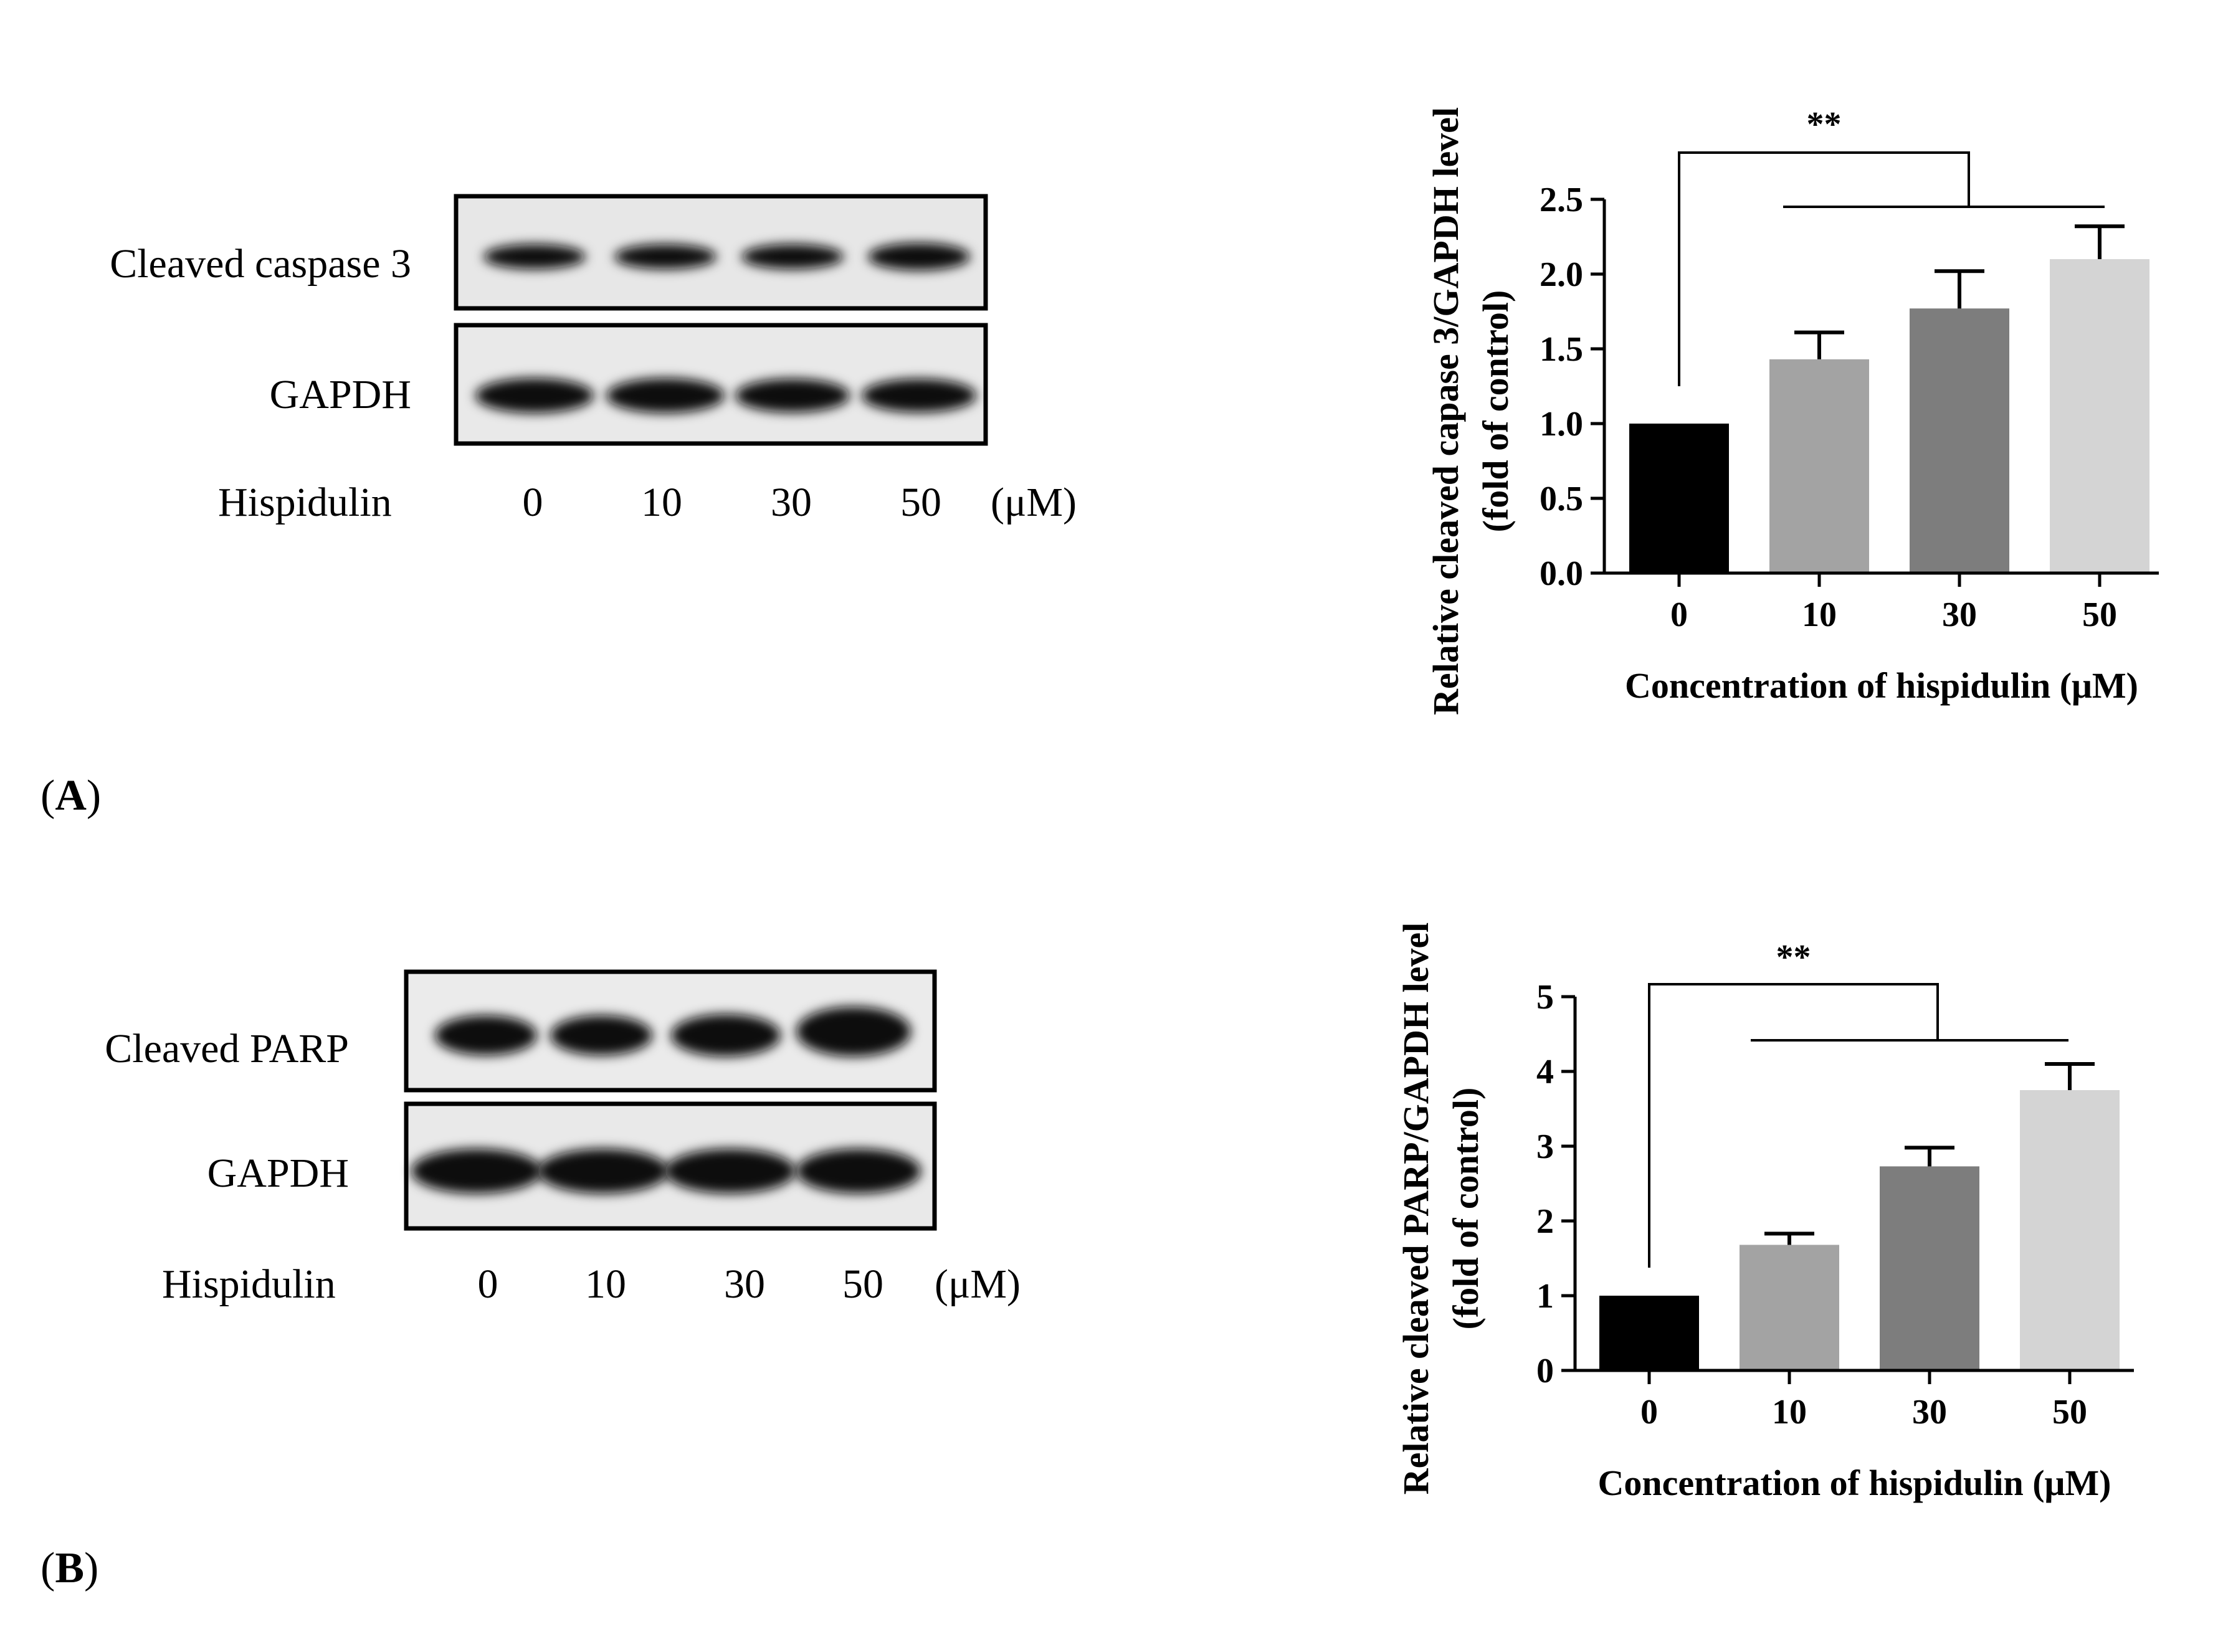 The width and height of the screenshot is (2223, 1652). Describe the element at coordinates (476, 1171) in the screenshot. I see `blot-b-band2-lane1` at that location.